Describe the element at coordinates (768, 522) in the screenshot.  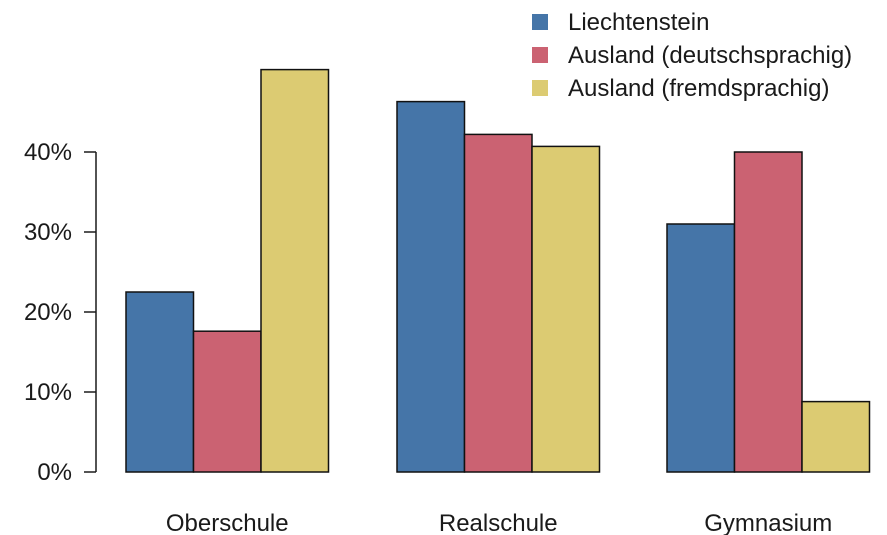
I see `category-label: Gymnasium` at that location.